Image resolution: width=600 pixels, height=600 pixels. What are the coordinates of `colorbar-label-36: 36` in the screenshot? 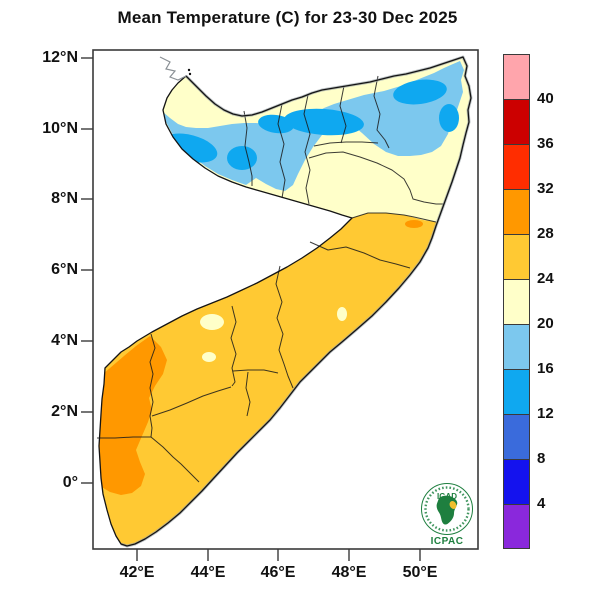 It's located at (545, 143).